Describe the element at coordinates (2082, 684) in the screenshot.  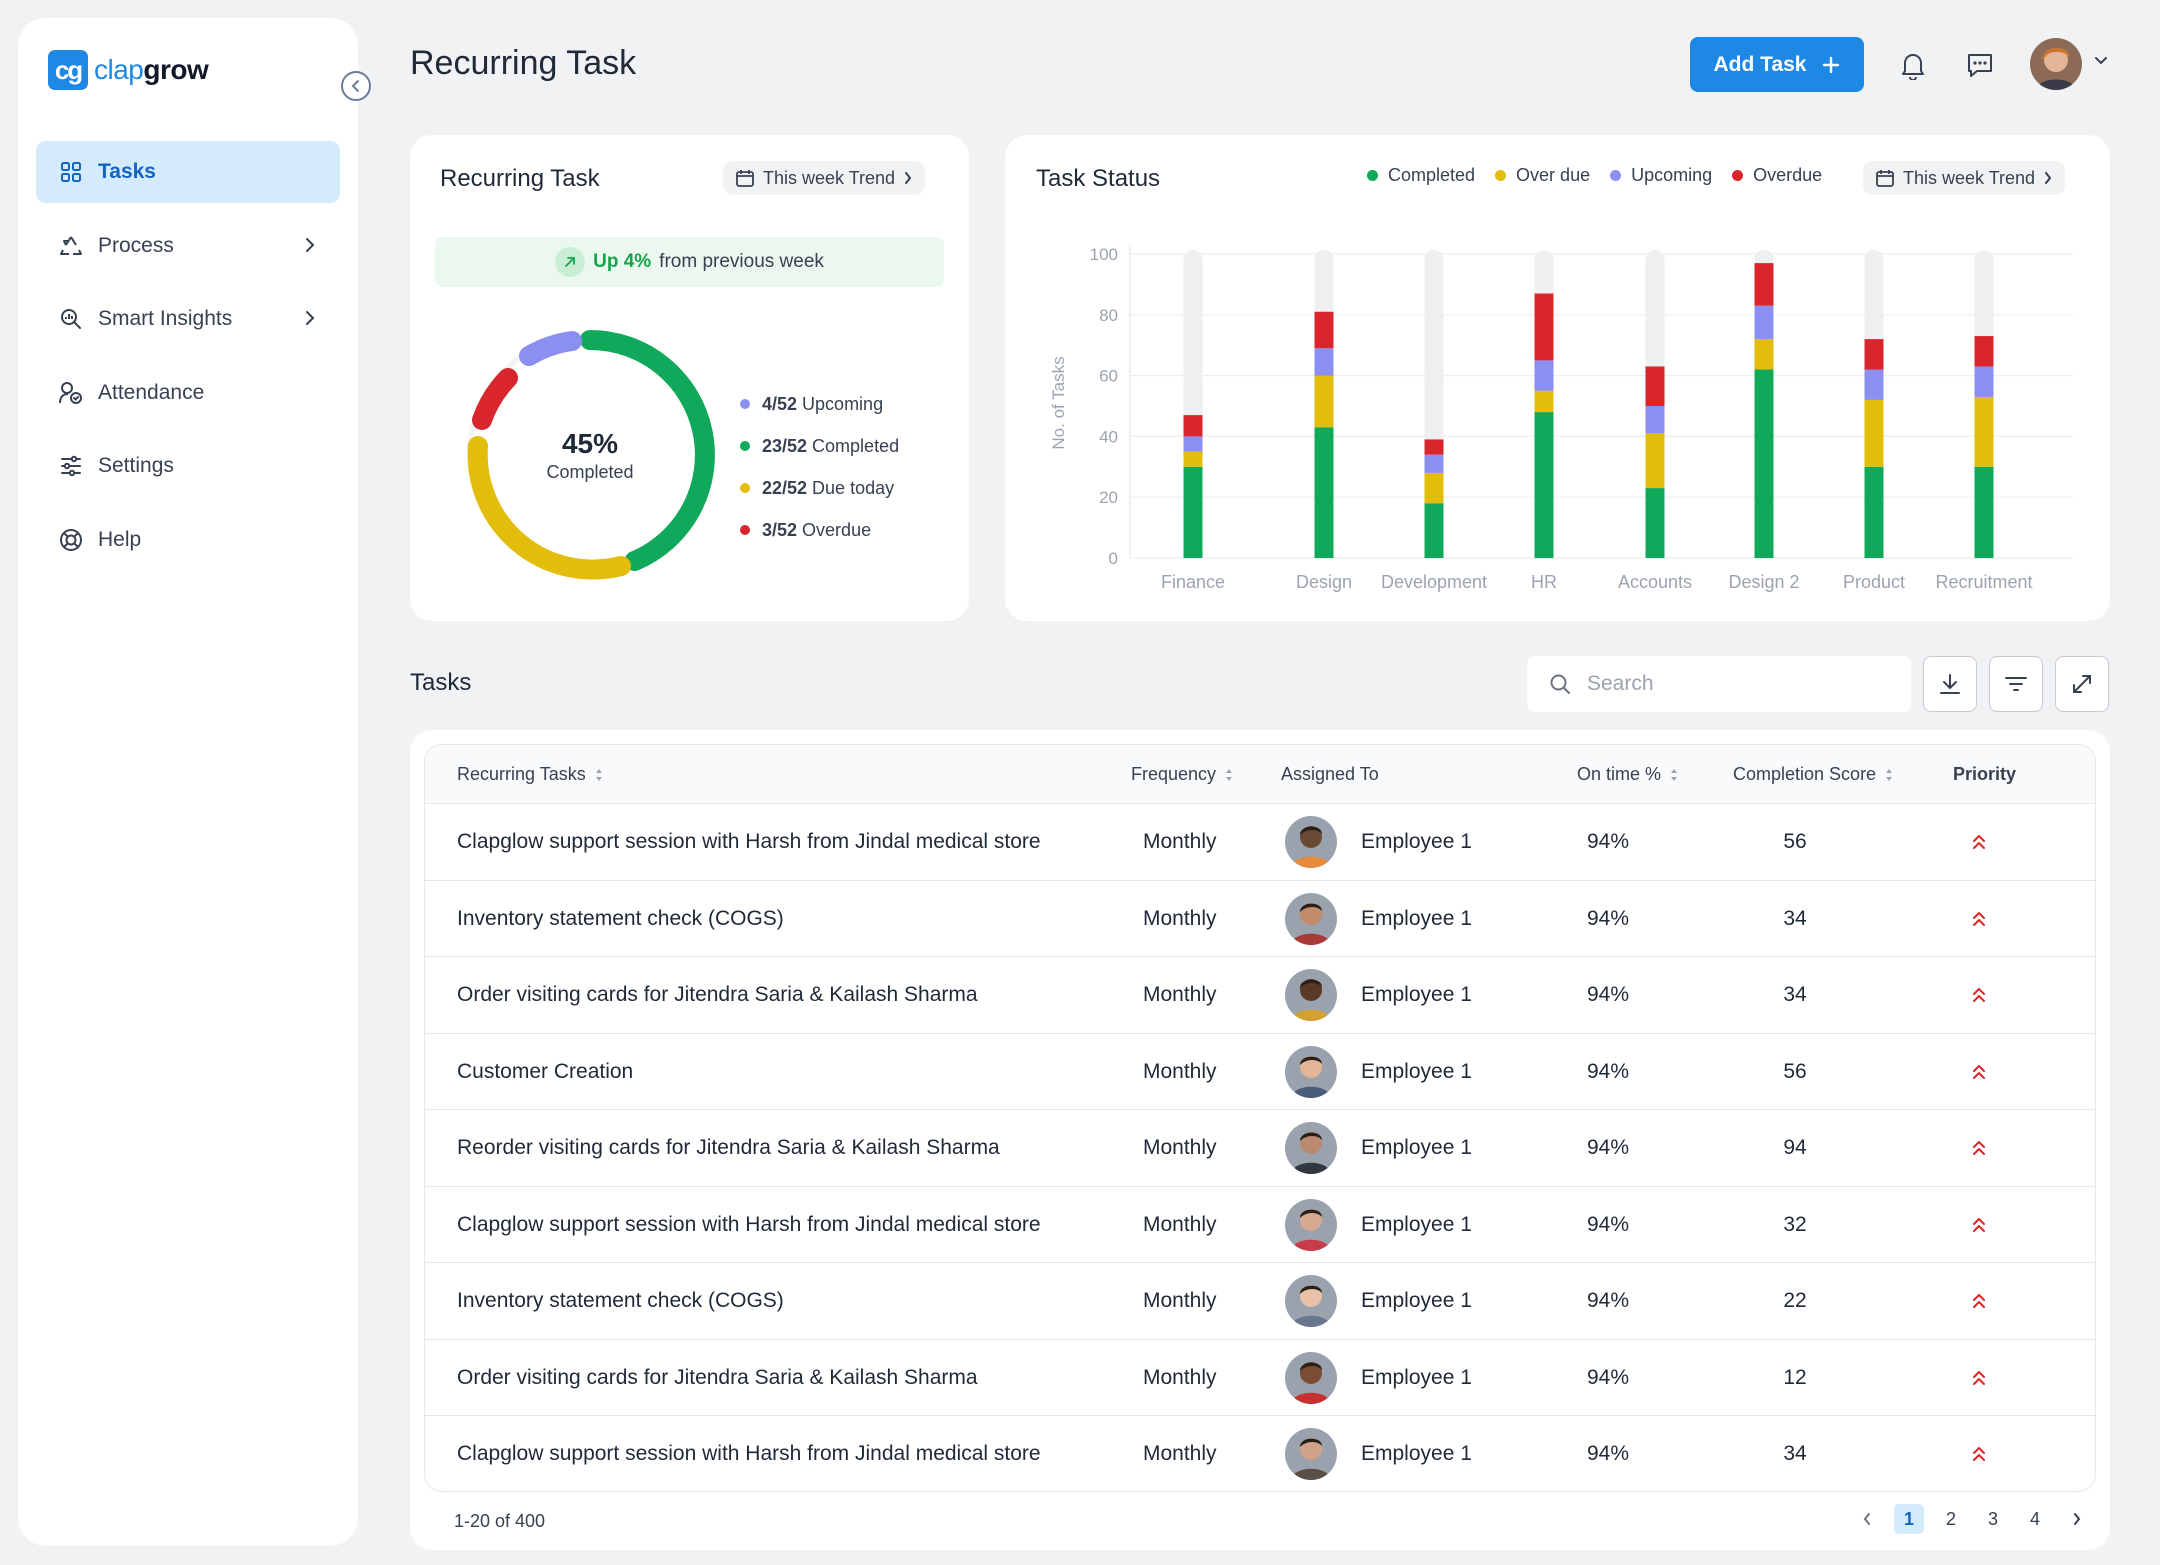
I see `expand-button` at that location.